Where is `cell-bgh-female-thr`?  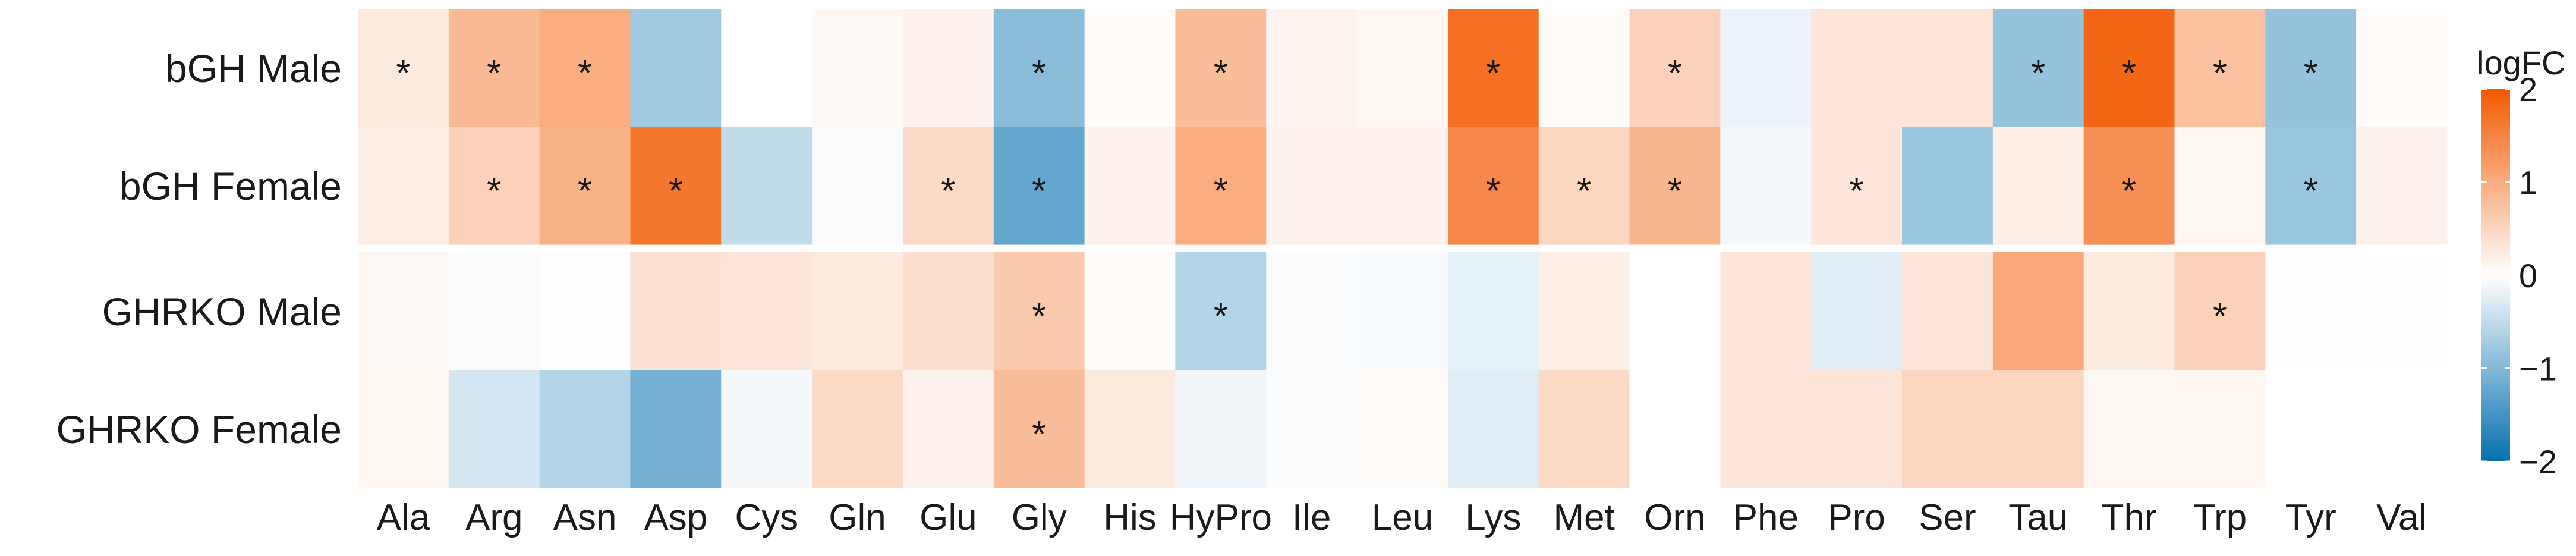
cell-bgh-female-thr is located at coordinates (2129, 186).